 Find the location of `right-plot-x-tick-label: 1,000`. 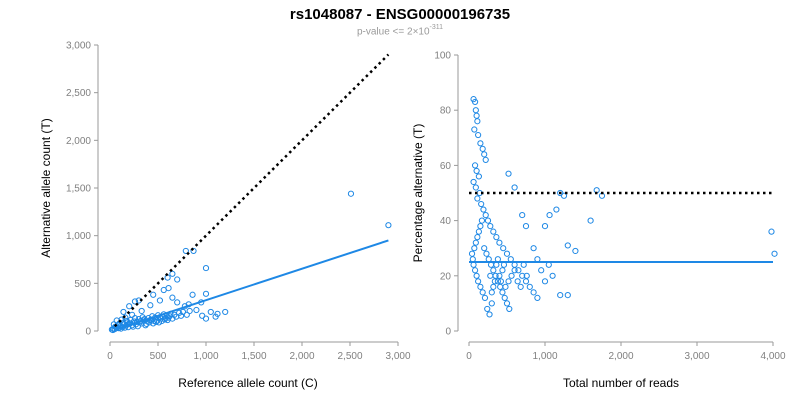

right-plot-x-tick-label: 1,000 is located at coordinates (544, 356).